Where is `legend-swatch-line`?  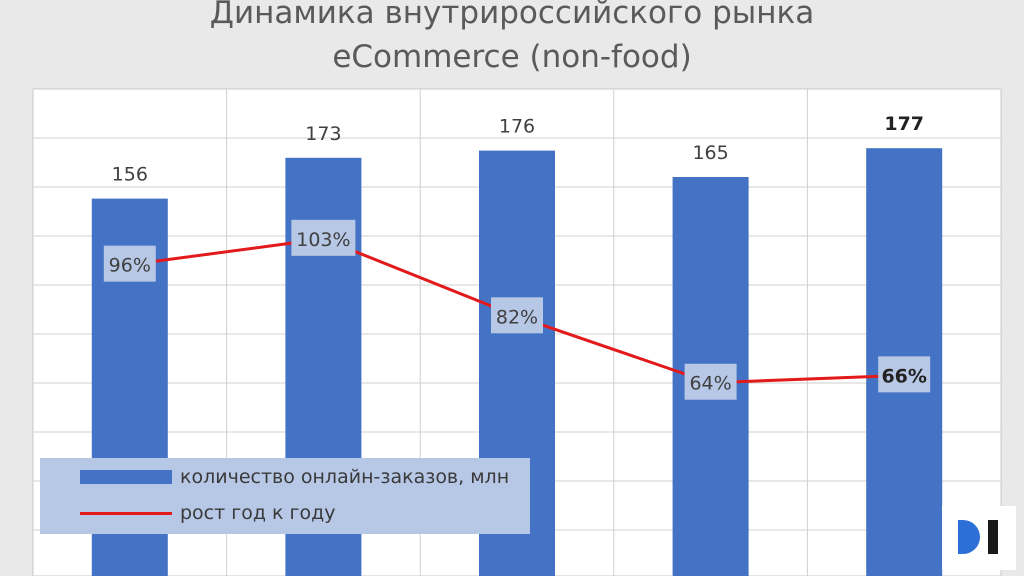 legend-swatch-line is located at coordinates (126, 513).